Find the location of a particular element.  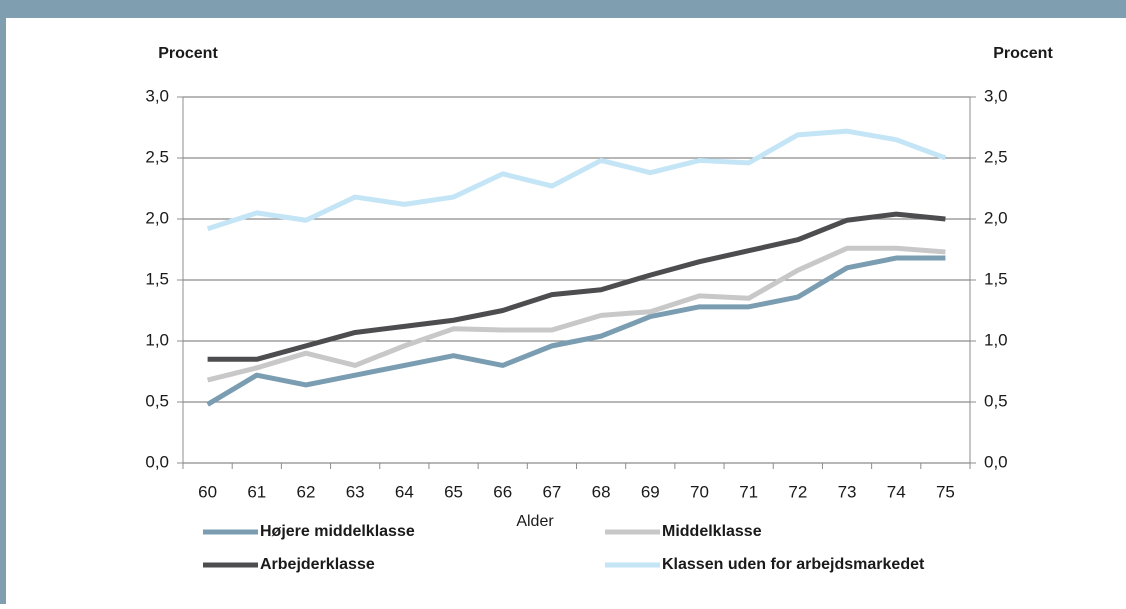

legend-label: Højere middelklasse is located at coordinates (337, 531).